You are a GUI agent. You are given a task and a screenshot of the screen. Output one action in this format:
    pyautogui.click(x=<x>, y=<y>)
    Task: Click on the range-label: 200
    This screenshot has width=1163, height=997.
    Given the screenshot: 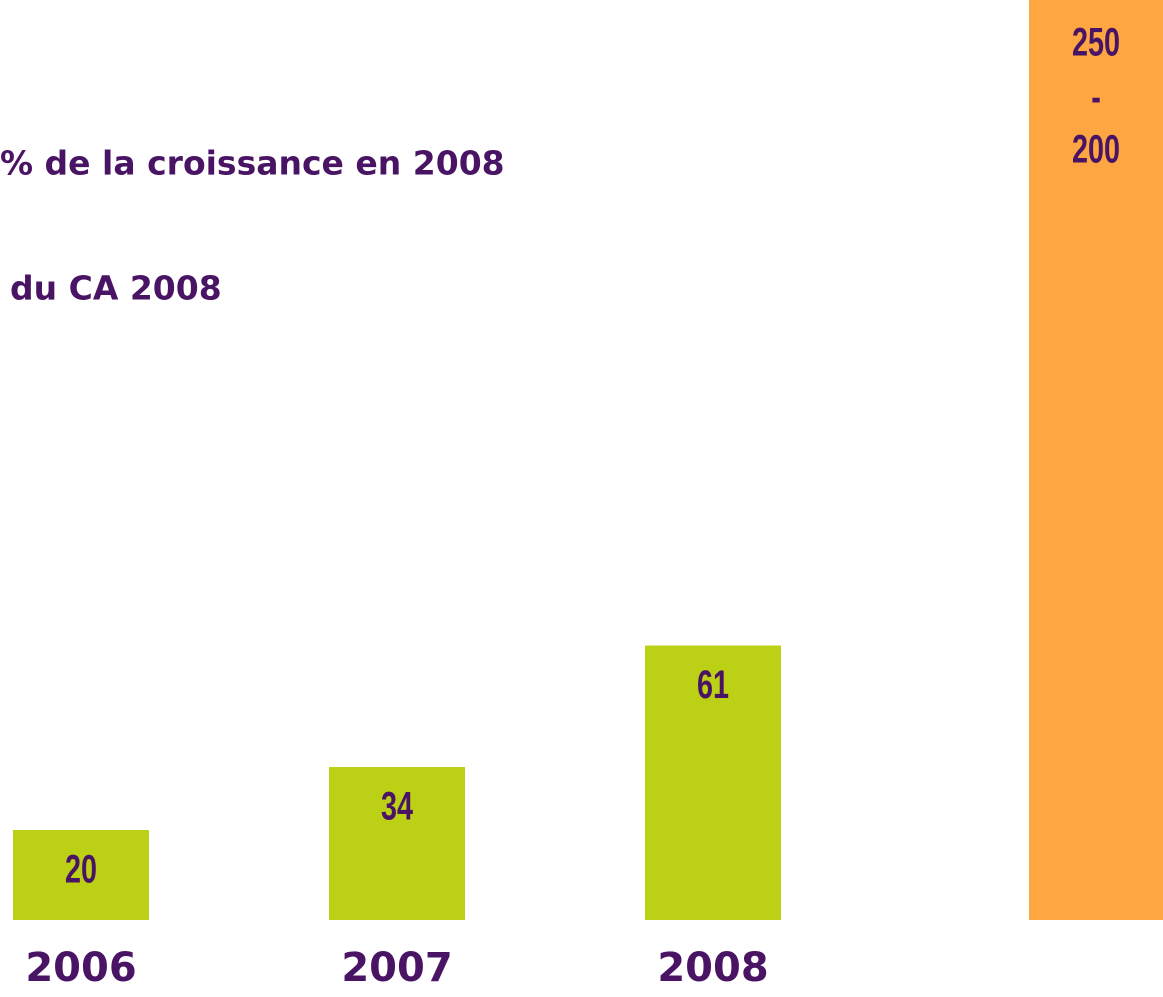 What is the action you would take?
    pyautogui.click(x=1096, y=149)
    